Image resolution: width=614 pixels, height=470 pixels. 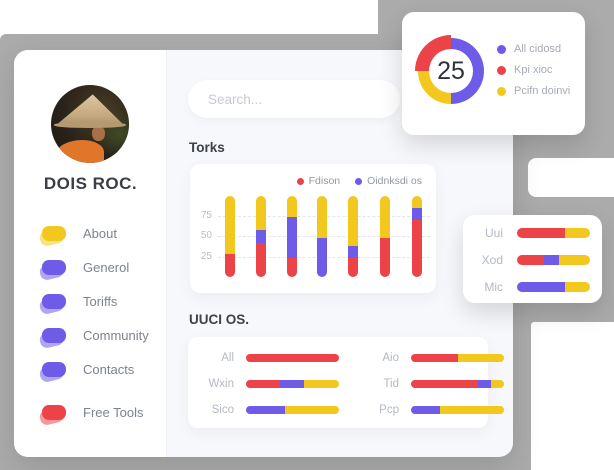 I want to click on about-icon, so click(x=52, y=236).